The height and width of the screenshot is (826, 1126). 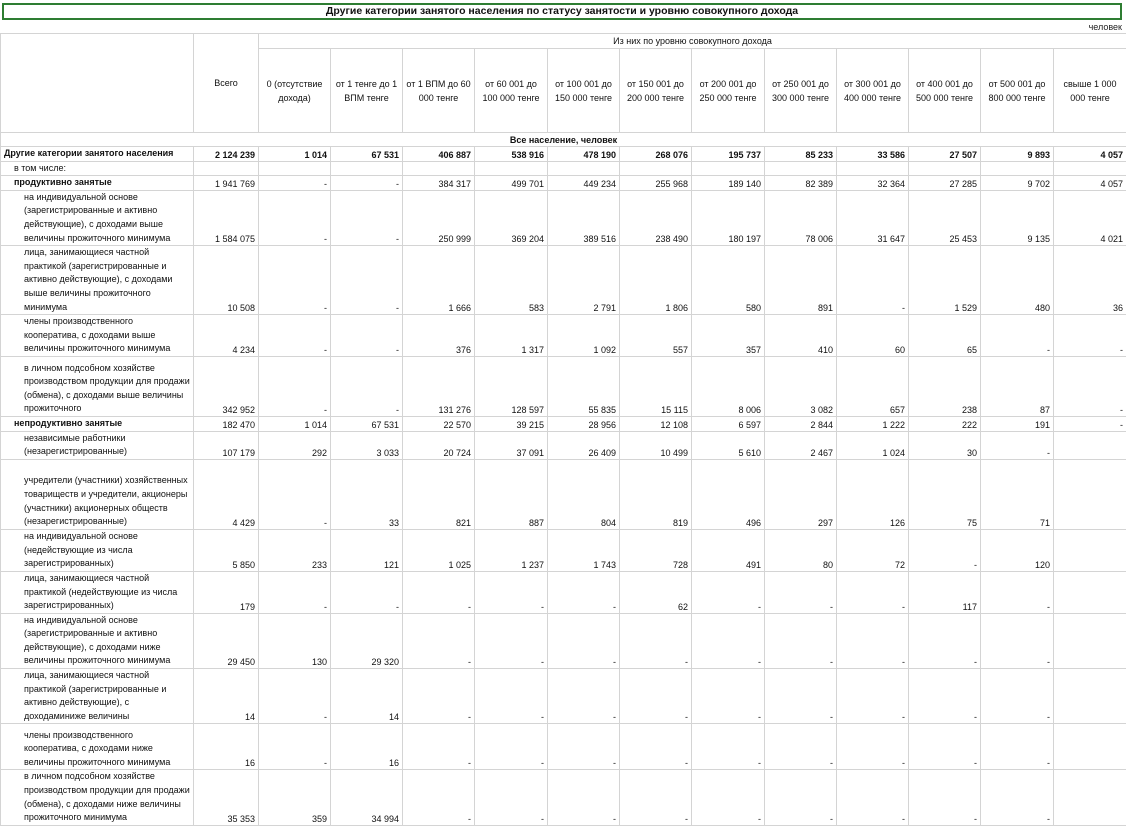 What do you see at coordinates (873, 217) in the screenshot?
I see `data-cell: 31 647` at bounding box center [873, 217].